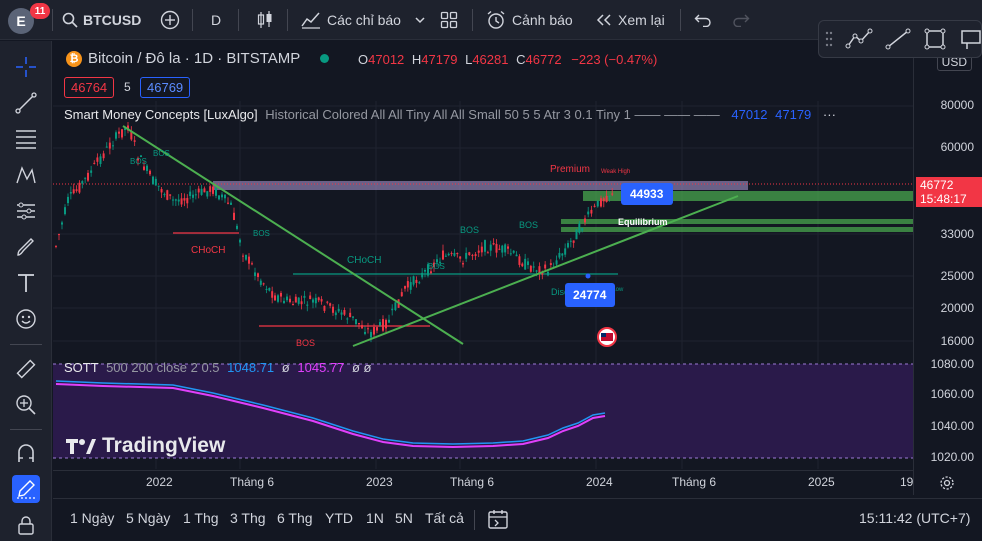 The image size is (982, 541). Describe the element at coordinates (26, 67) in the screenshot. I see `crosshair-tool` at that location.